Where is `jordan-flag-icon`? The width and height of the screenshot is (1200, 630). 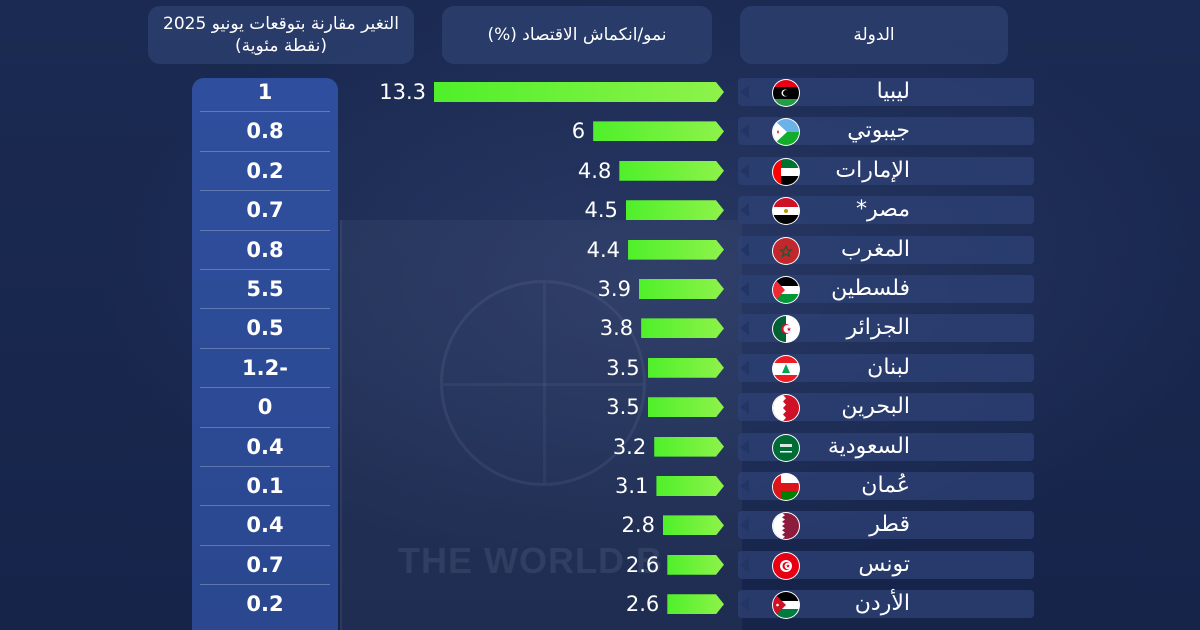 jordan-flag-icon is located at coordinates (786, 605).